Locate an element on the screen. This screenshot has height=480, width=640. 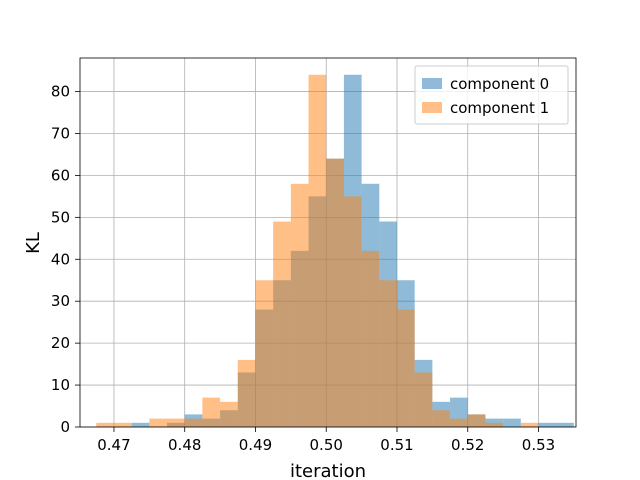
y-tick-label: 10 is located at coordinates (60, 385).